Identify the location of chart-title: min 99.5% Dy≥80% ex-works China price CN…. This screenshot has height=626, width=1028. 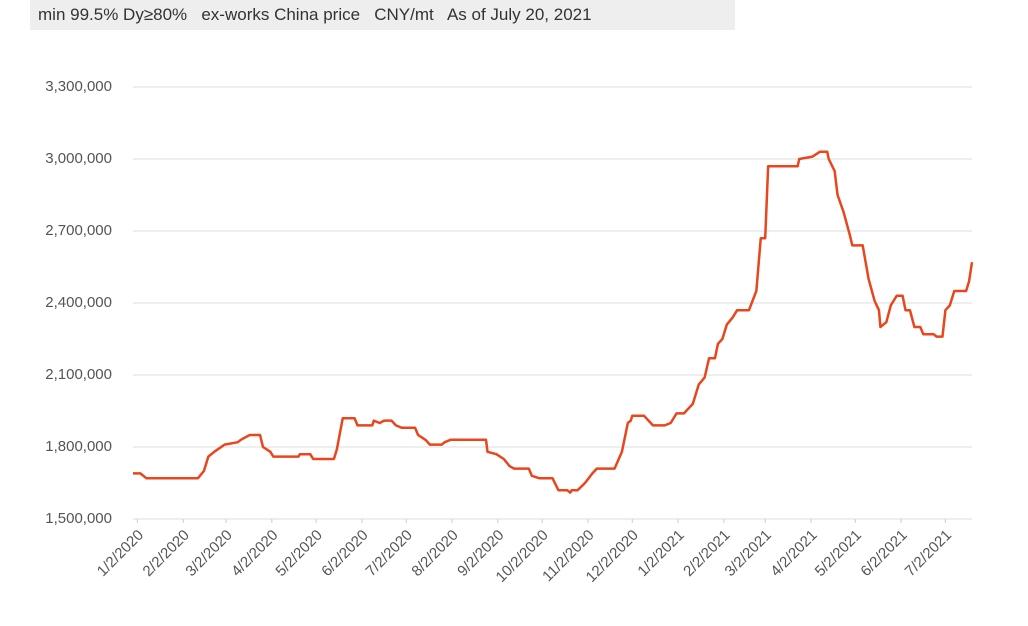
(382, 15).